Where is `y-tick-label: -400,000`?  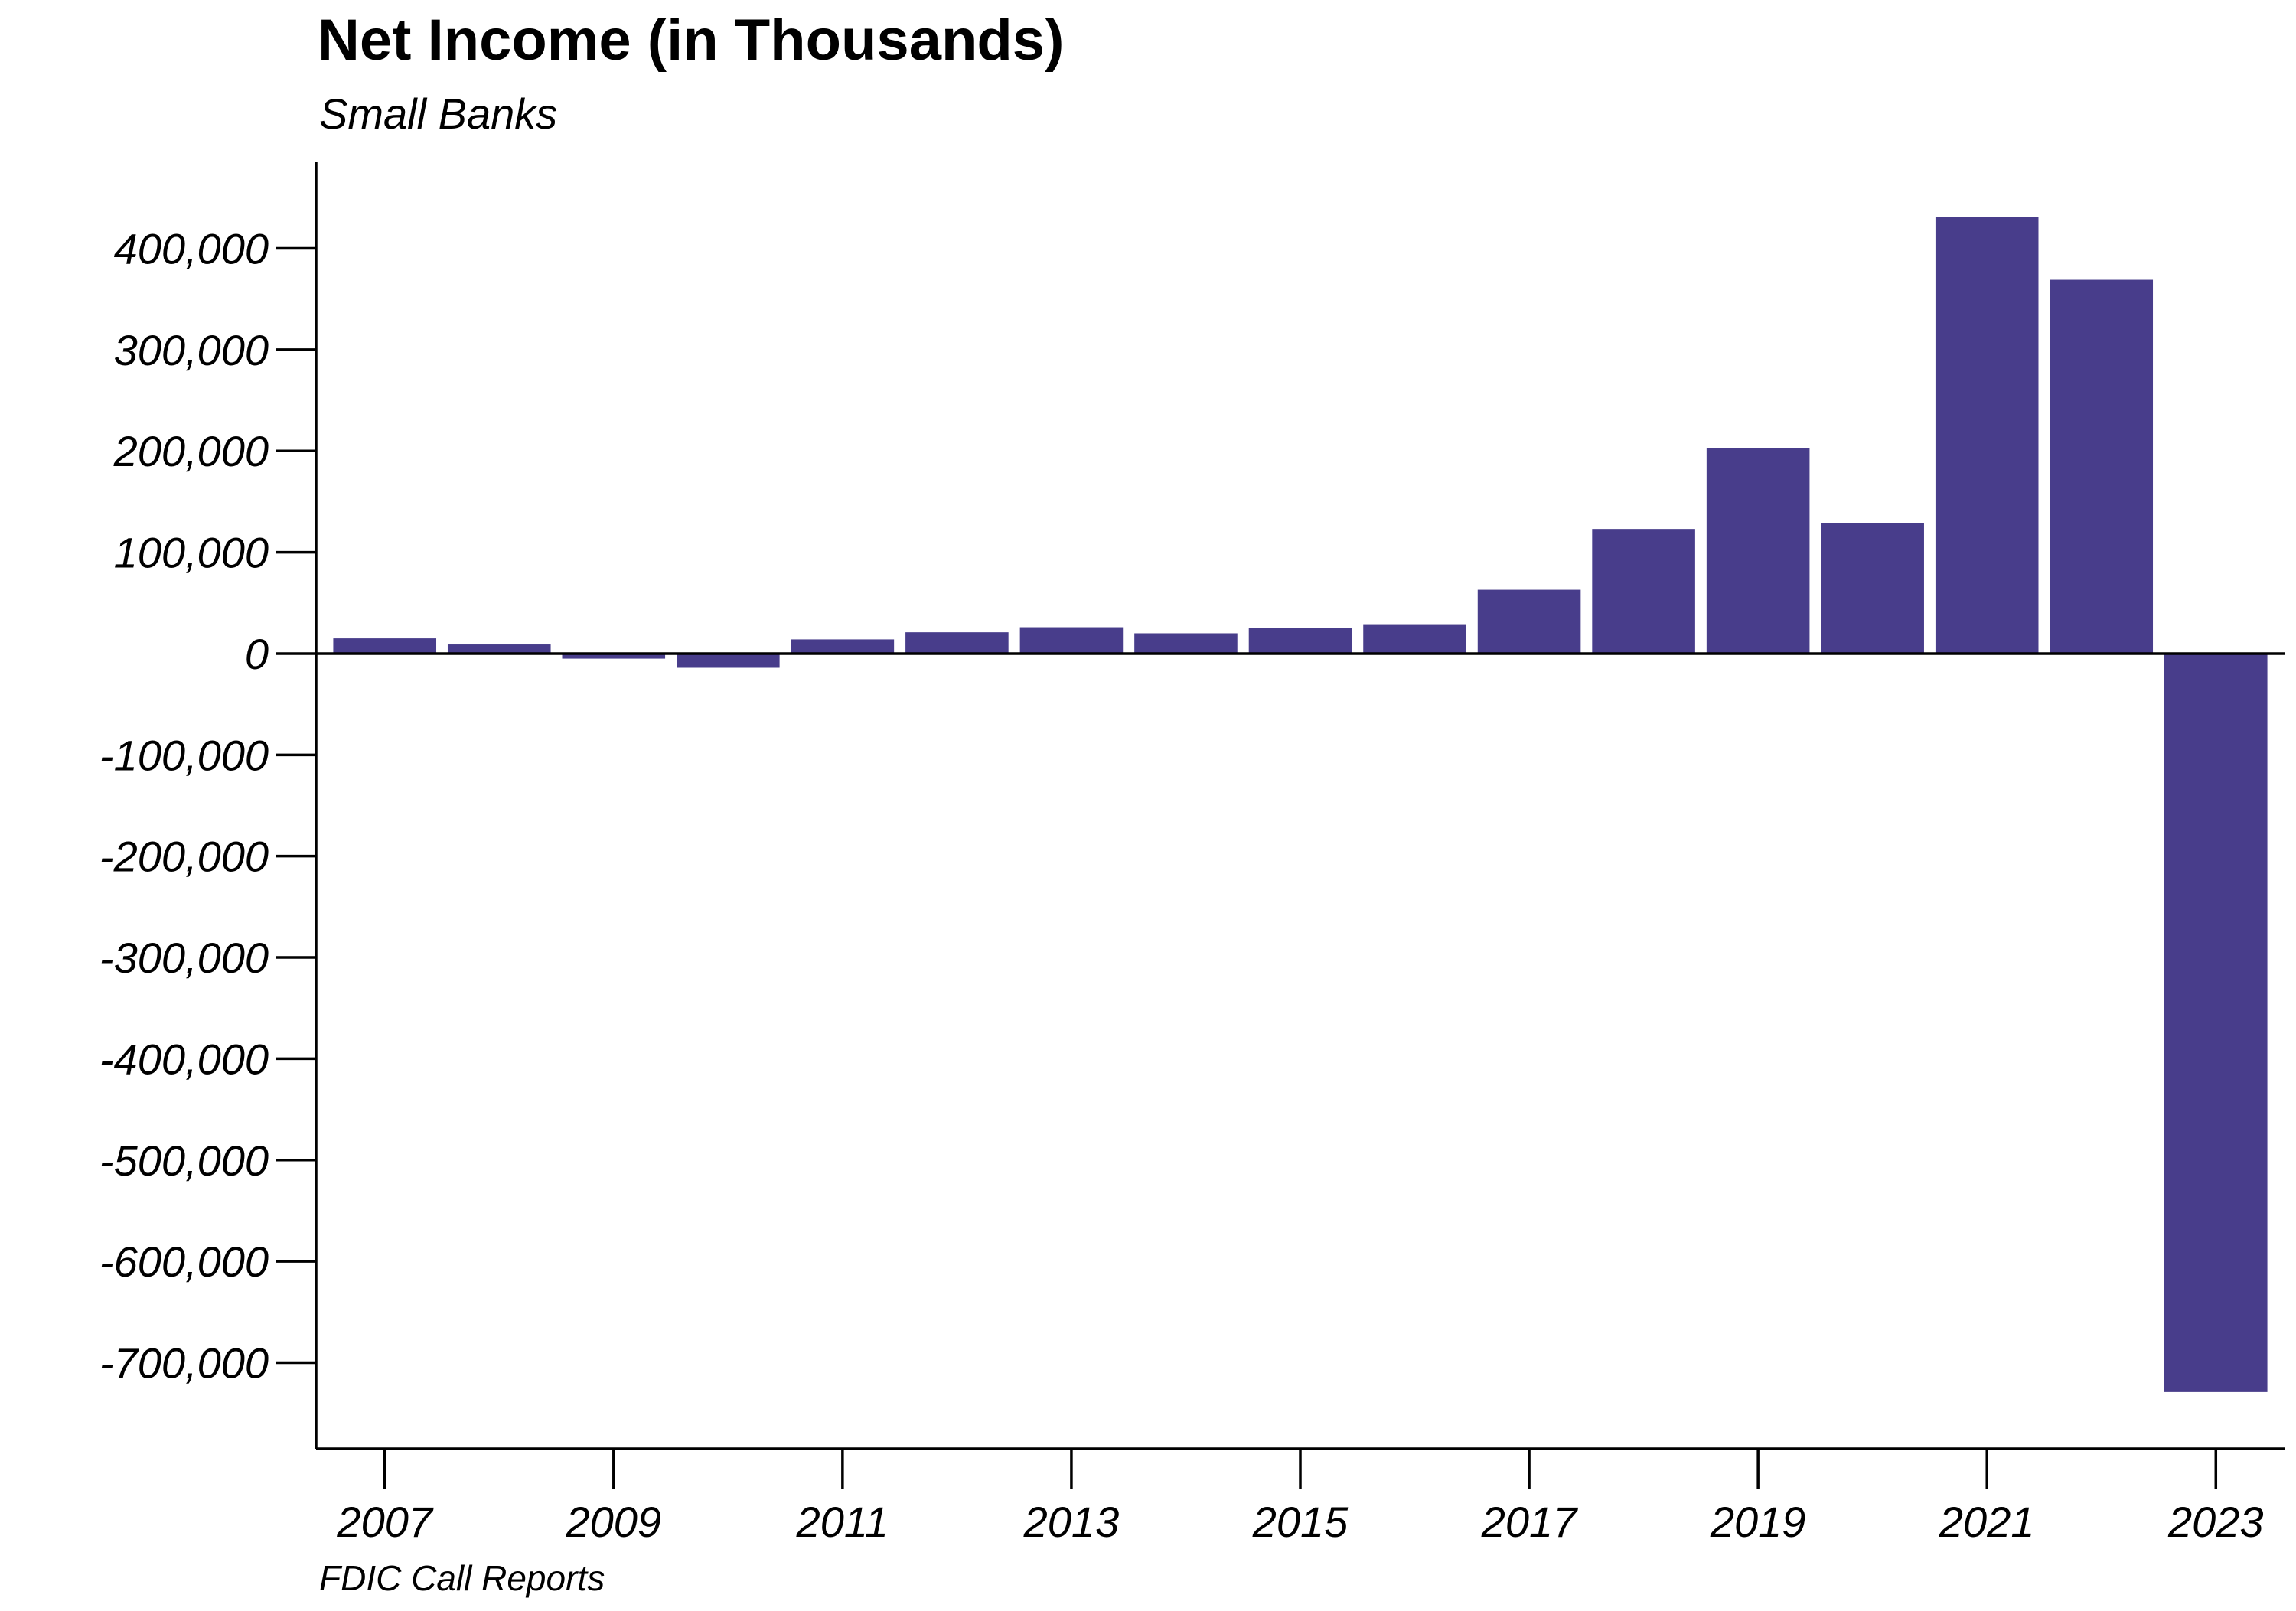
y-tick-label: -400,000 is located at coordinates (184, 1059).